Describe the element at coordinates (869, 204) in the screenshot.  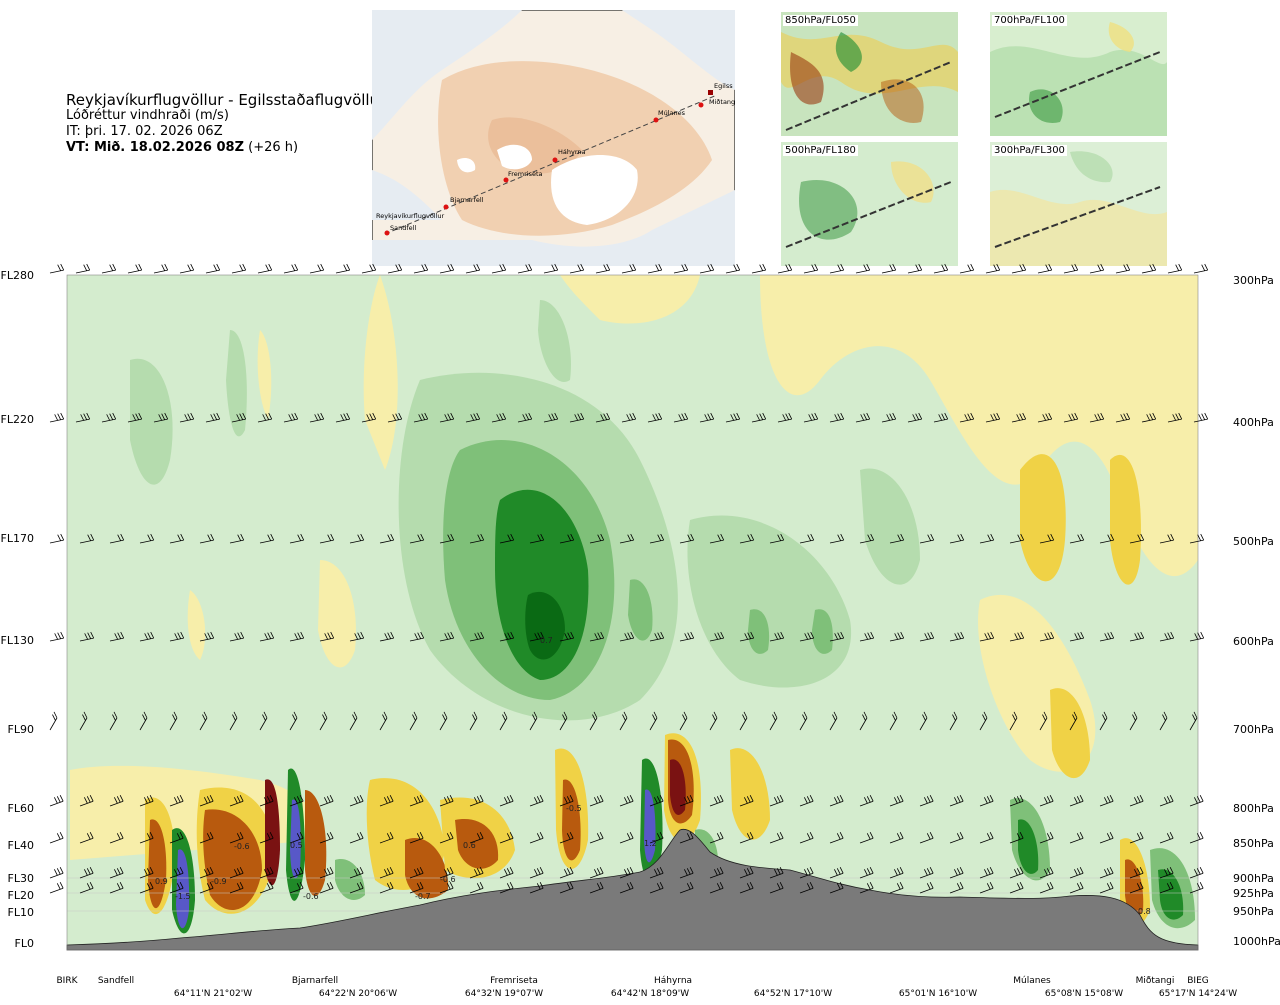
I see `thumbnail-500hpa: 500hPa/FL180` at that location.